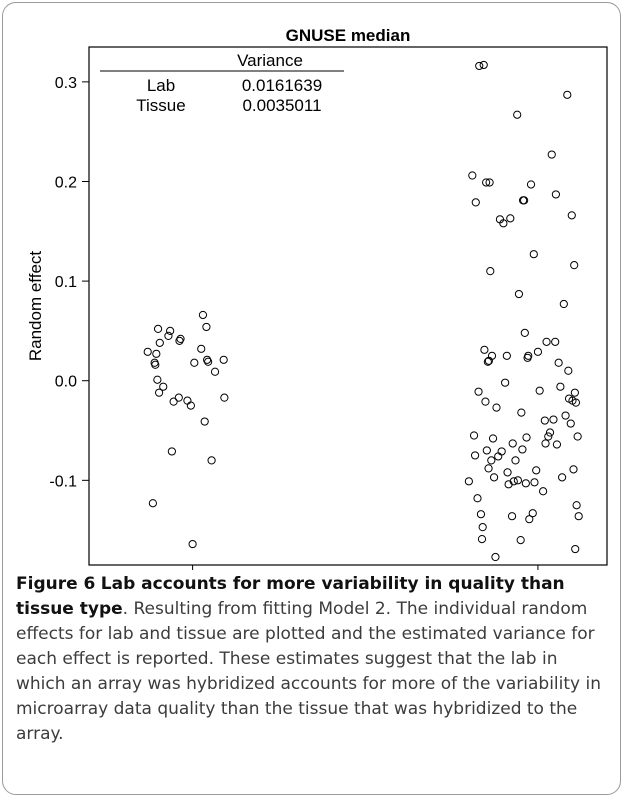  I want to click on variance-row-lab-value: 0.0161639, so click(282, 85).